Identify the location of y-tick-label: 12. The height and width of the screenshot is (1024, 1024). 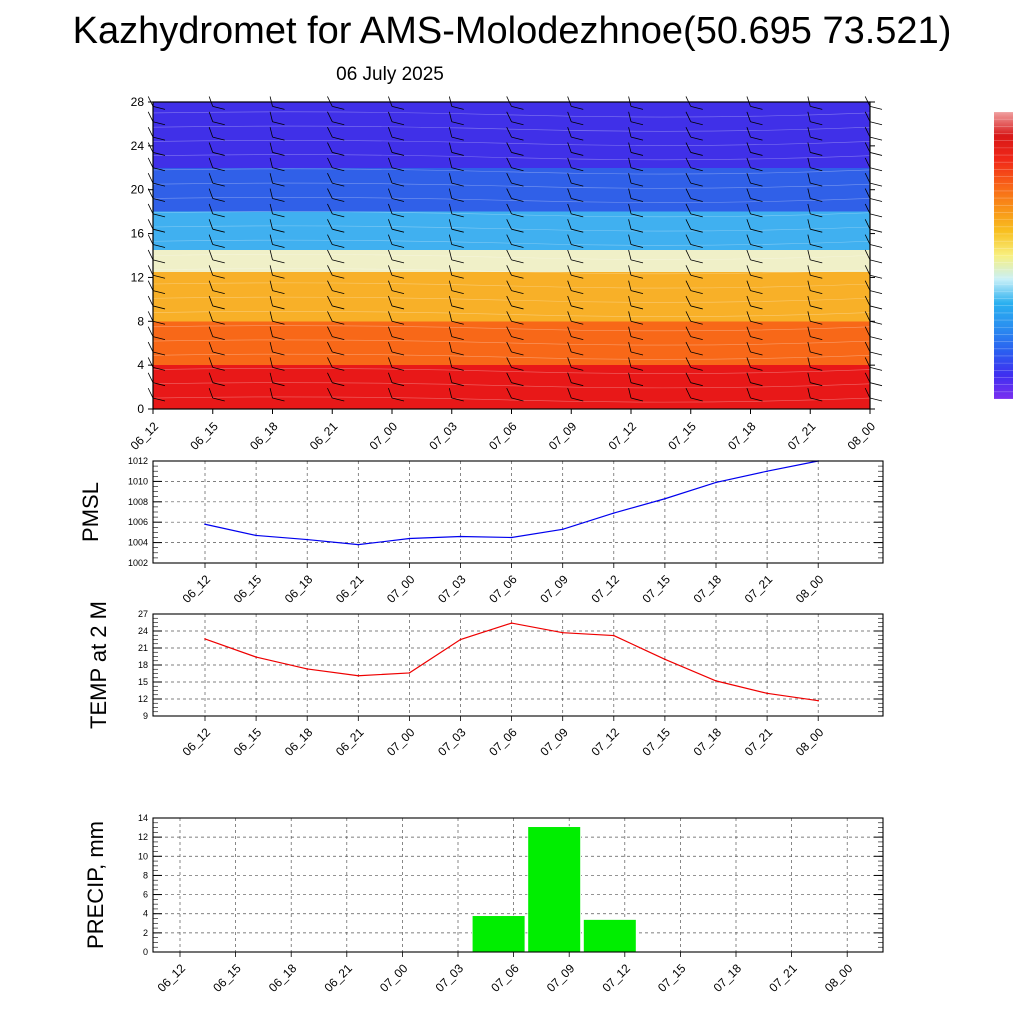
(138, 277).